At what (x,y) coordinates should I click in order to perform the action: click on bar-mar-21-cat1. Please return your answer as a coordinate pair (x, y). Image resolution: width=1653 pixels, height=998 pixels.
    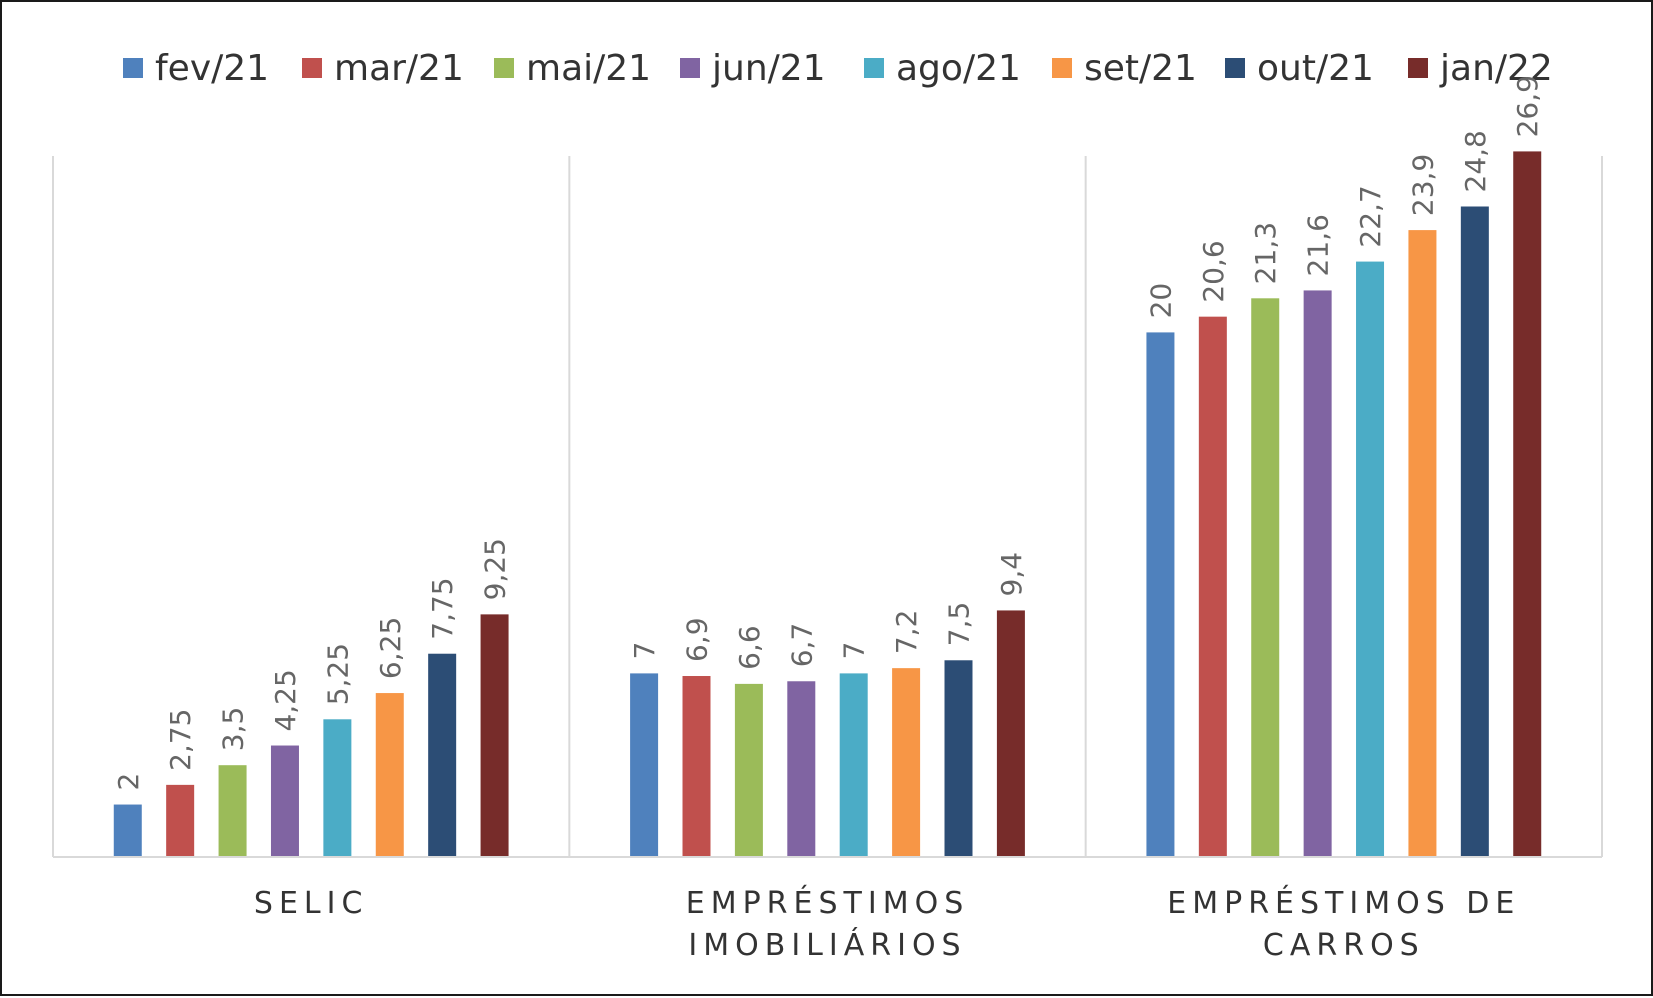
    Looking at the image, I should click on (696, 766).